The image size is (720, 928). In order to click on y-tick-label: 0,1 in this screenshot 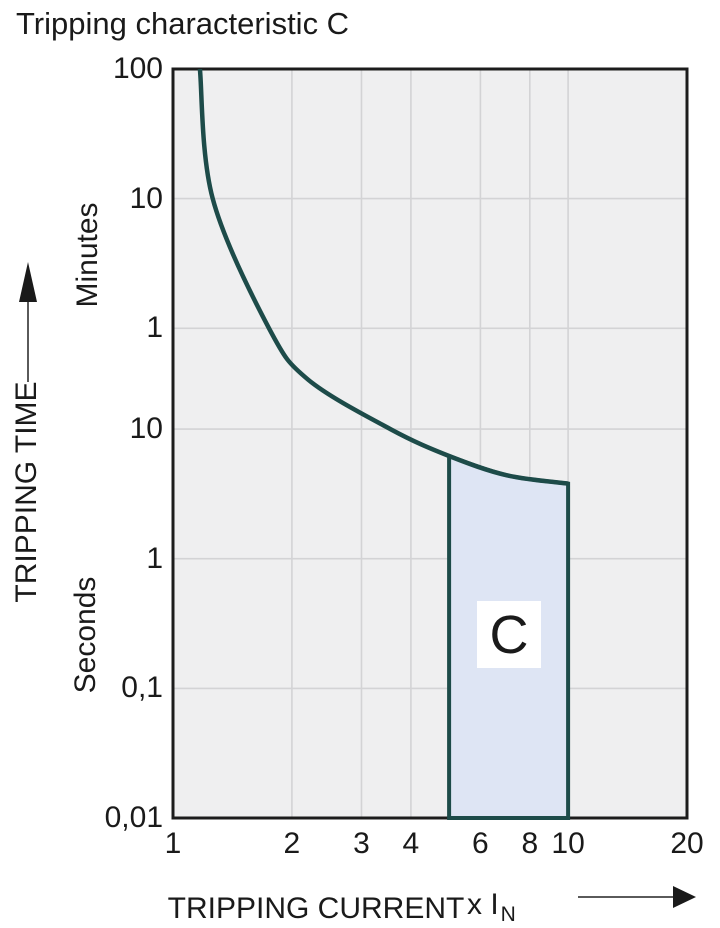, I will do `click(142, 688)`.